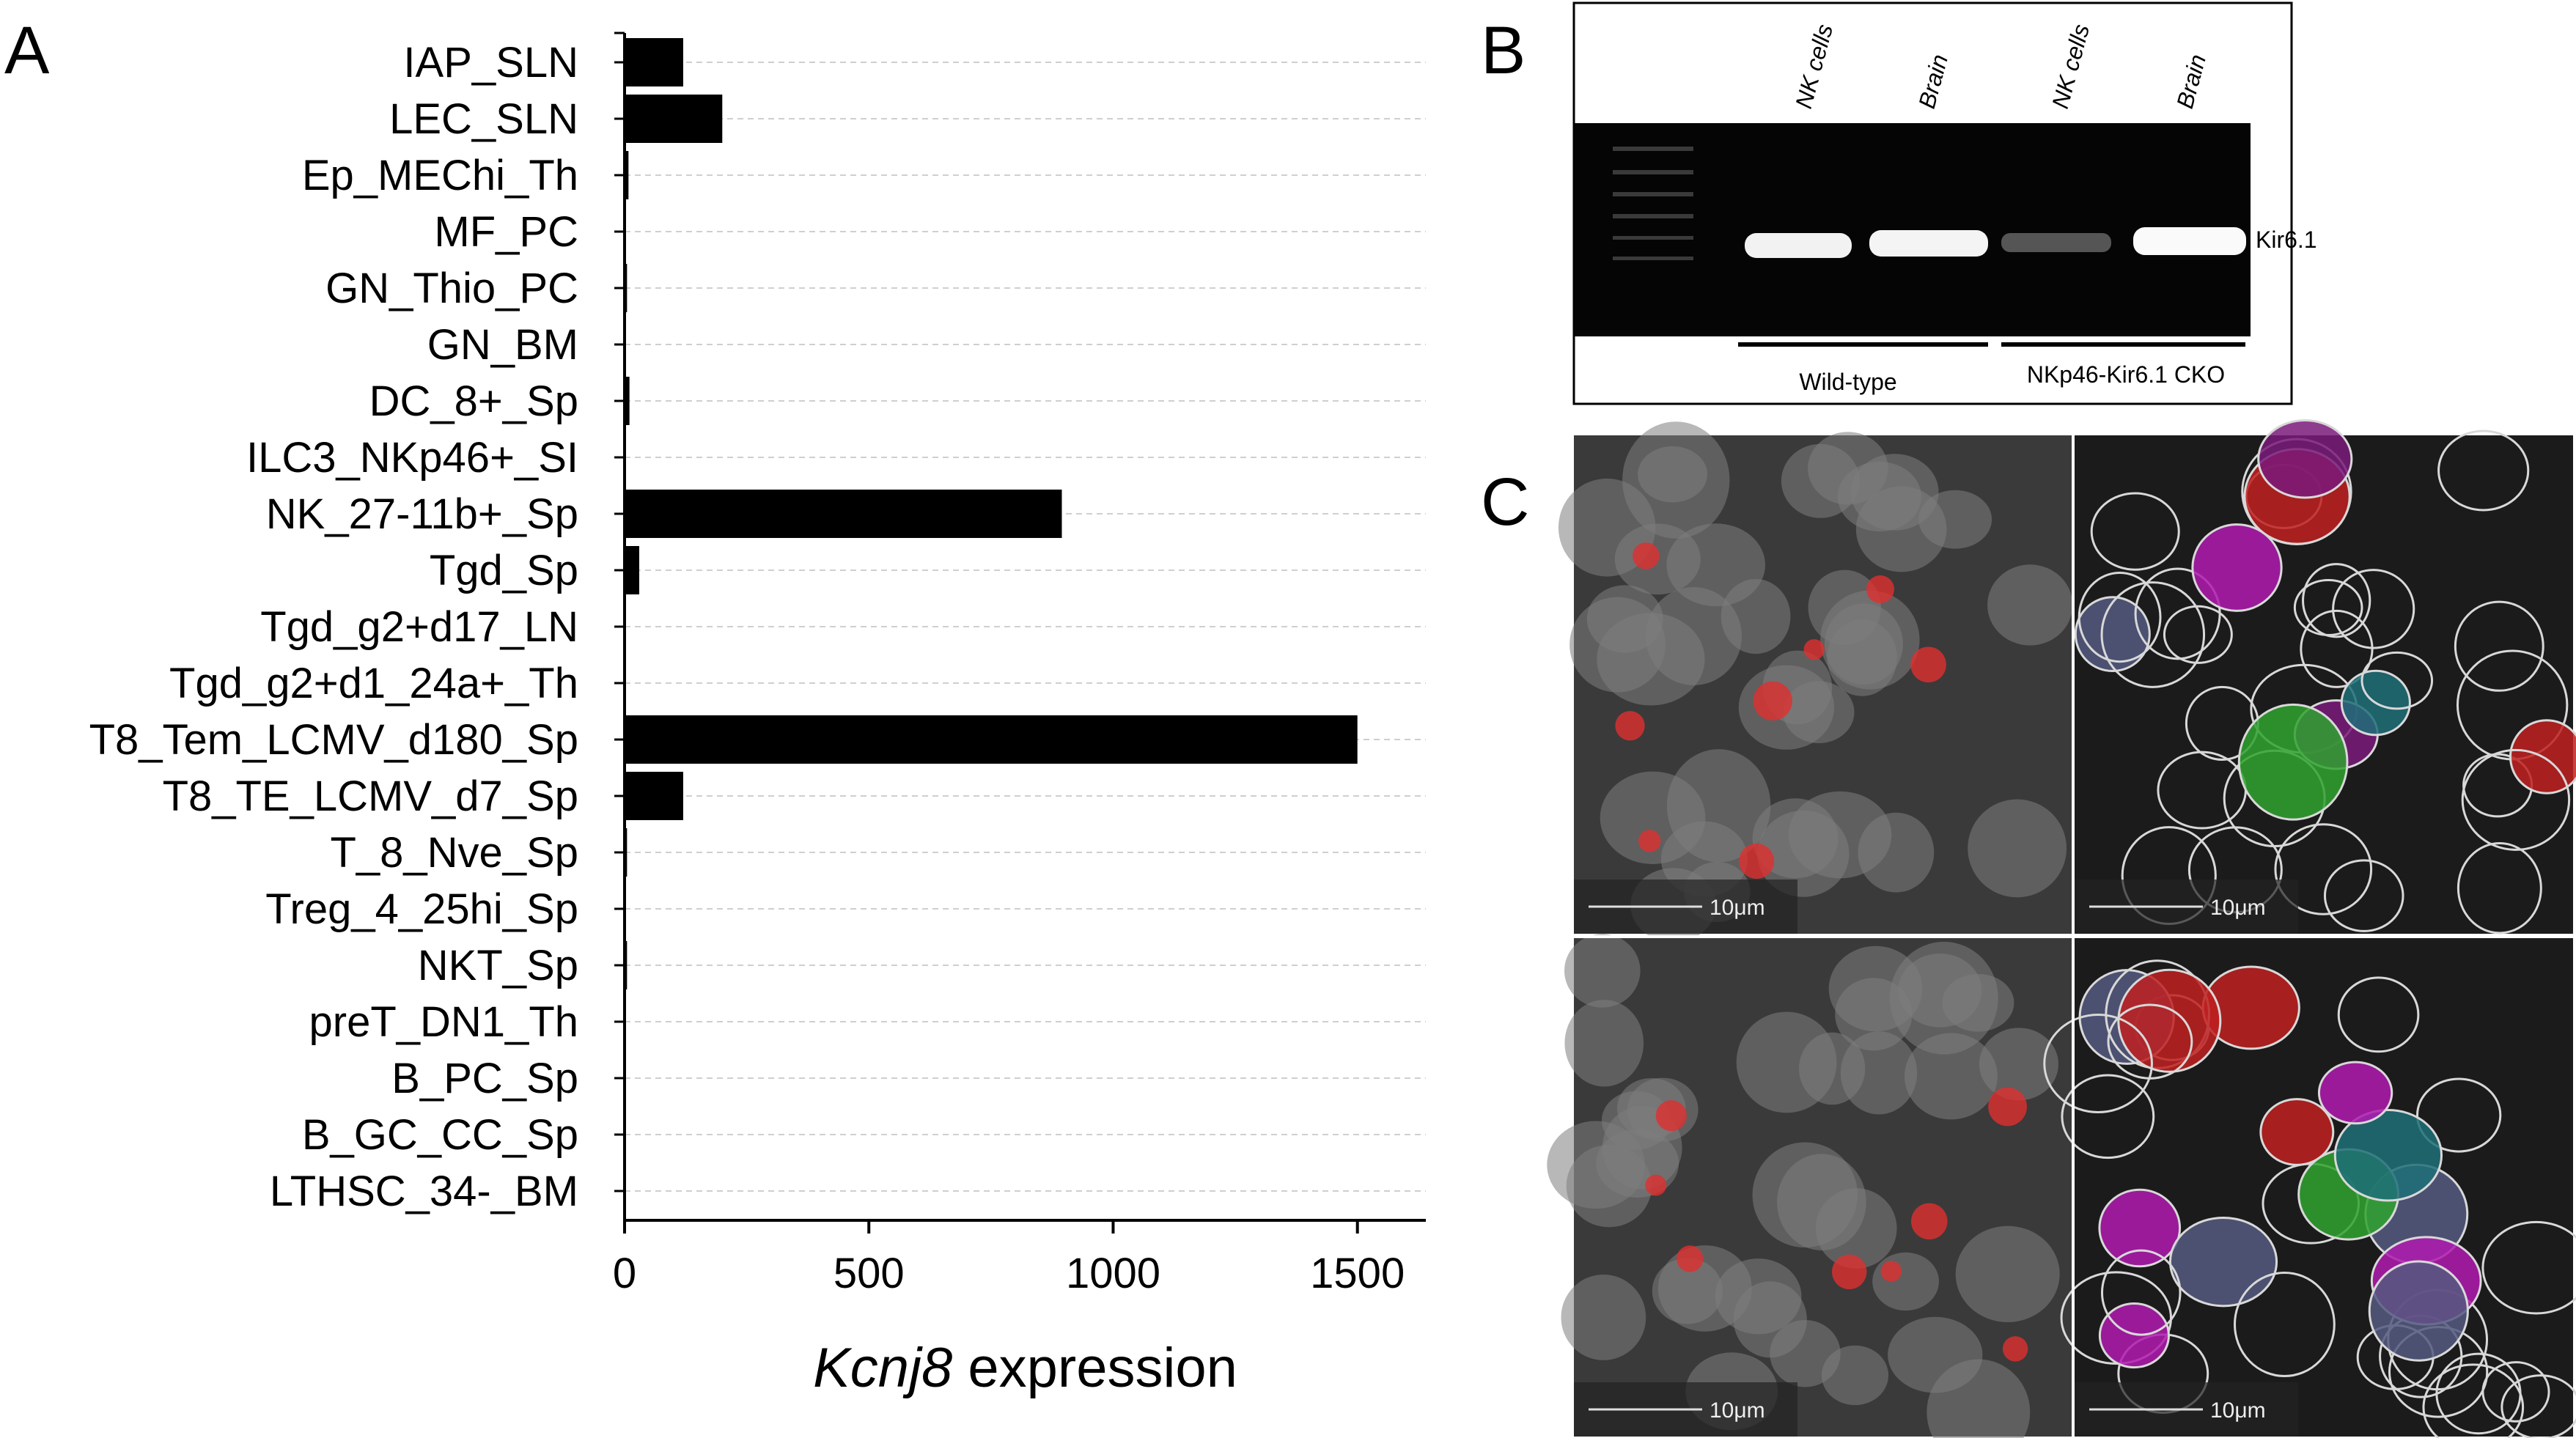 The height and width of the screenshot is (1438, 2576). What do you see at coordinates (1505, 502) in the screenshot?
I see `panel-label: C` at bounding box center [1505, 502].